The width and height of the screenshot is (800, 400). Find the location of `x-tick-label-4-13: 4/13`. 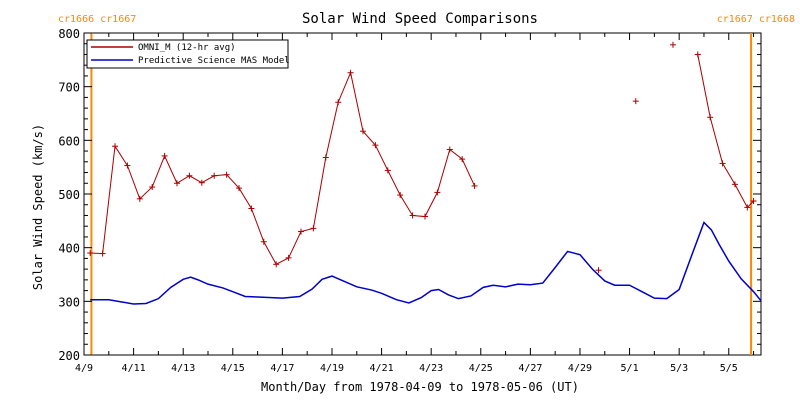

x-tick-label-4-13: 4/13 is located at coordinates (183, 368).